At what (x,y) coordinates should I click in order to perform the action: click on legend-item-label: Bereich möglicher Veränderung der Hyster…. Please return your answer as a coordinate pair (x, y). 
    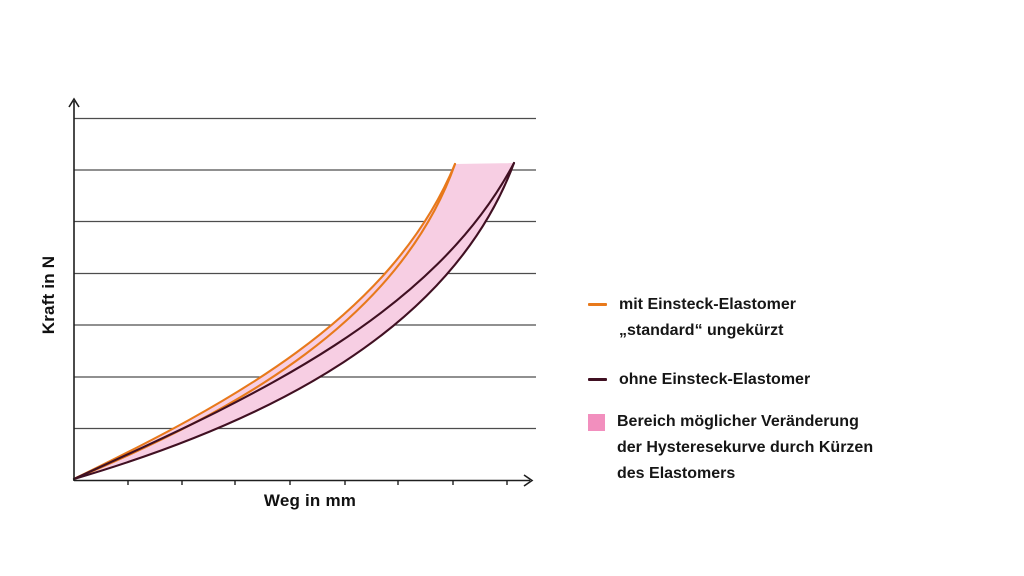
    Looking at the image, I should click on (745, 447).